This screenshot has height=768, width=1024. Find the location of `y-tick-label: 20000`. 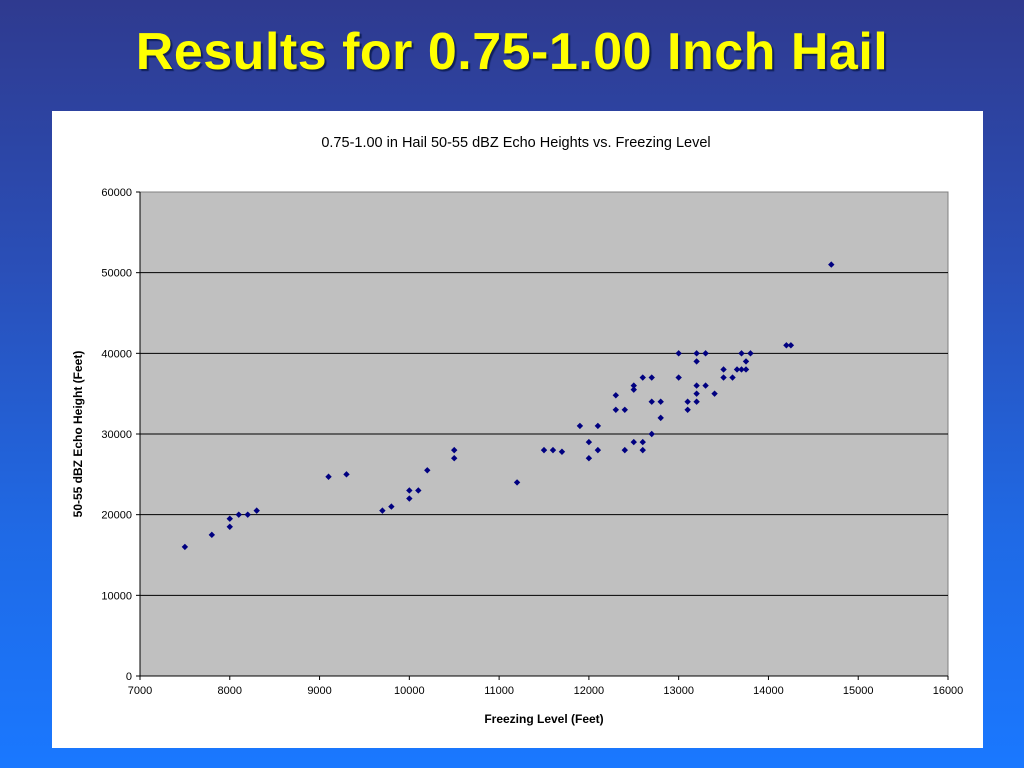

y-tick-label: 20000 is located at coordinates (116, 516).